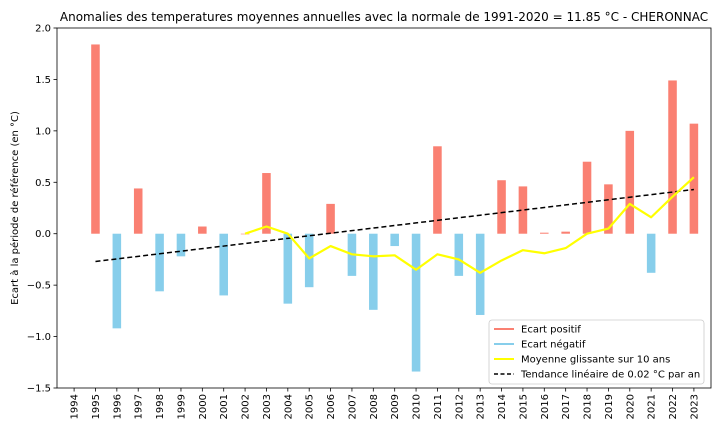 The height and width of the screenshot is (432, 720). I want to click on x-tick-label: 2011, so click(438, 406).